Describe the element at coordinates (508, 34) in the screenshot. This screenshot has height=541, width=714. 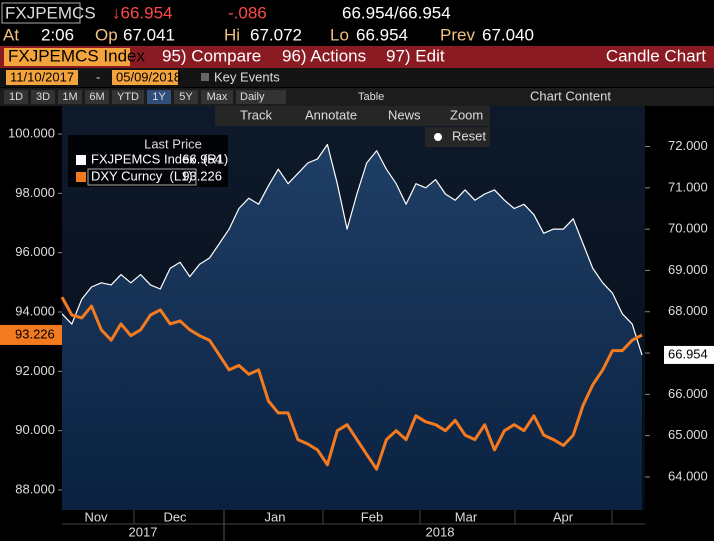
I see `field-value: 67.040` at that location.